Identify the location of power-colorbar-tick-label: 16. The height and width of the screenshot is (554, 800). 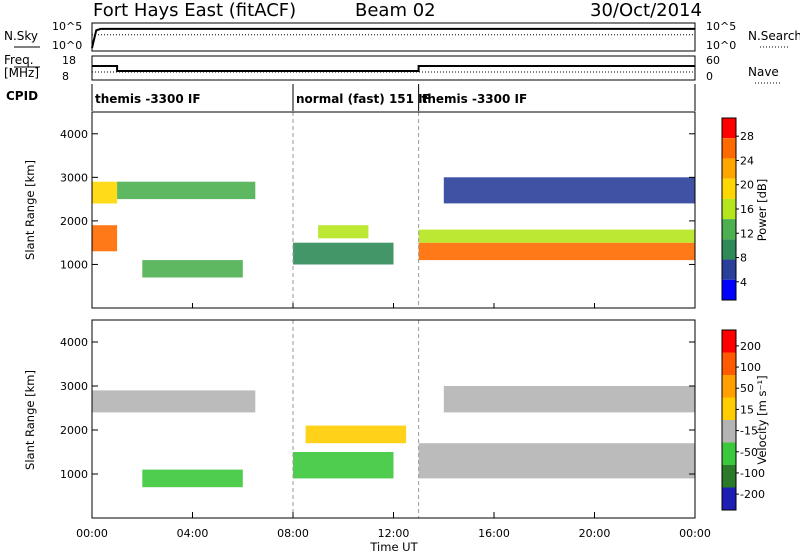
(747, 209).